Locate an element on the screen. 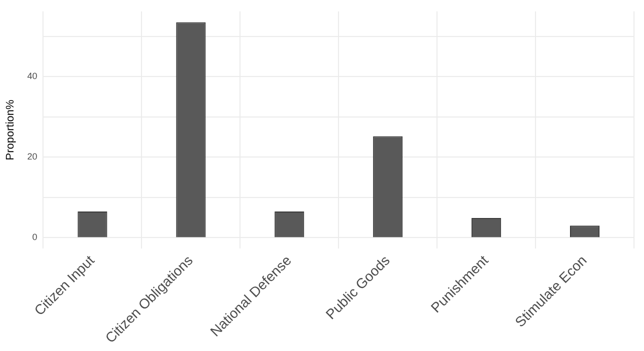 Image resolution: width=644 pixels, height=351 pixels. y-tick-label: 20 is located at coordinates (32, 157).